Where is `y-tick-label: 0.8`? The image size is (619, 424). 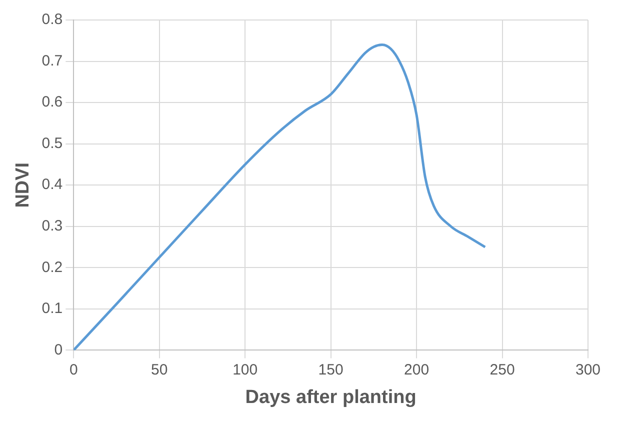 y-tick-label: 0.8 is located at coordinates (52, 19).